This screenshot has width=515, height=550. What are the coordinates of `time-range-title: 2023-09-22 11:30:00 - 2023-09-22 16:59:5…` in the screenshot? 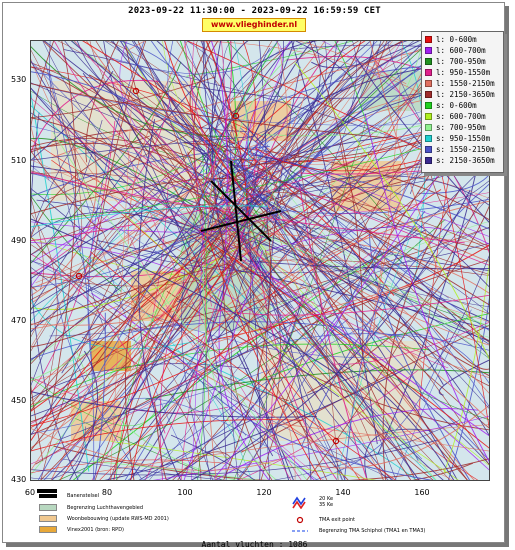 It's located at (254, 11).